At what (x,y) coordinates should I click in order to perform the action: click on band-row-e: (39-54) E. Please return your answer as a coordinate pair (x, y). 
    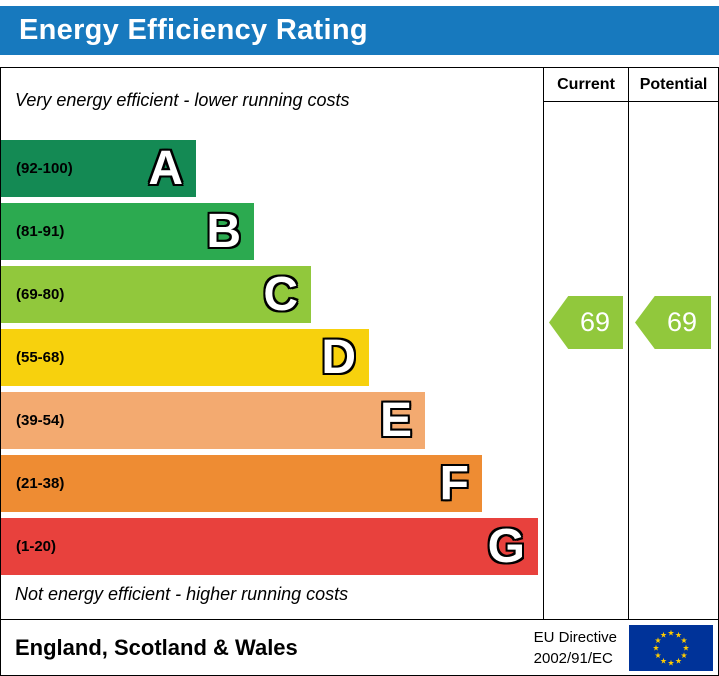
    Looking at the image, I should click on (269, 420).